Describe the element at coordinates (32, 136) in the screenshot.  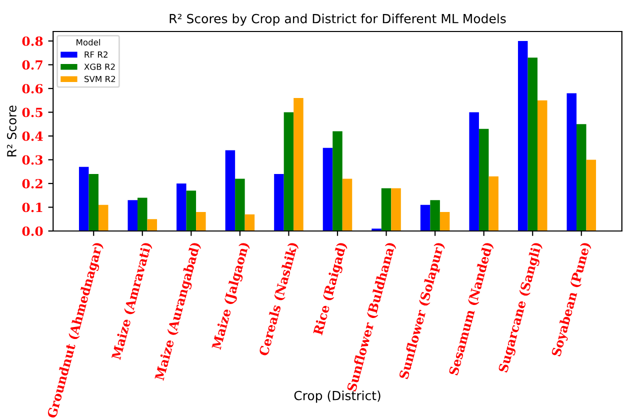
I see `y-tick-label: 0.4` at that location.